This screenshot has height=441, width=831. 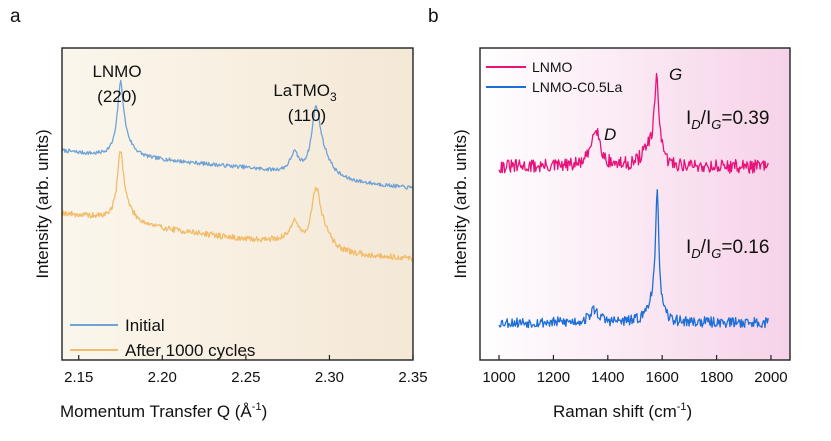 I want to click on panel-b-x-ticks: 1000 1200 1400 1600 1800 2000, so click(x=635, y=370).